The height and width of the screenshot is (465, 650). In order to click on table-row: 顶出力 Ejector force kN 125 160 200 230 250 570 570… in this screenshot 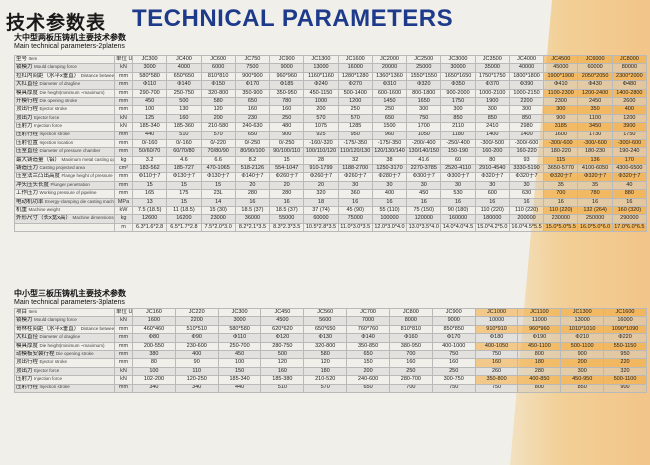, I will do `click(330, 118)`.